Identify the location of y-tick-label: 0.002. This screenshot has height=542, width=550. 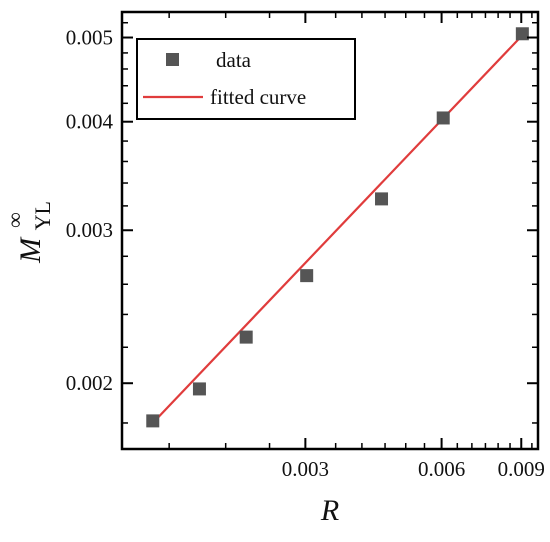
(89, 383).